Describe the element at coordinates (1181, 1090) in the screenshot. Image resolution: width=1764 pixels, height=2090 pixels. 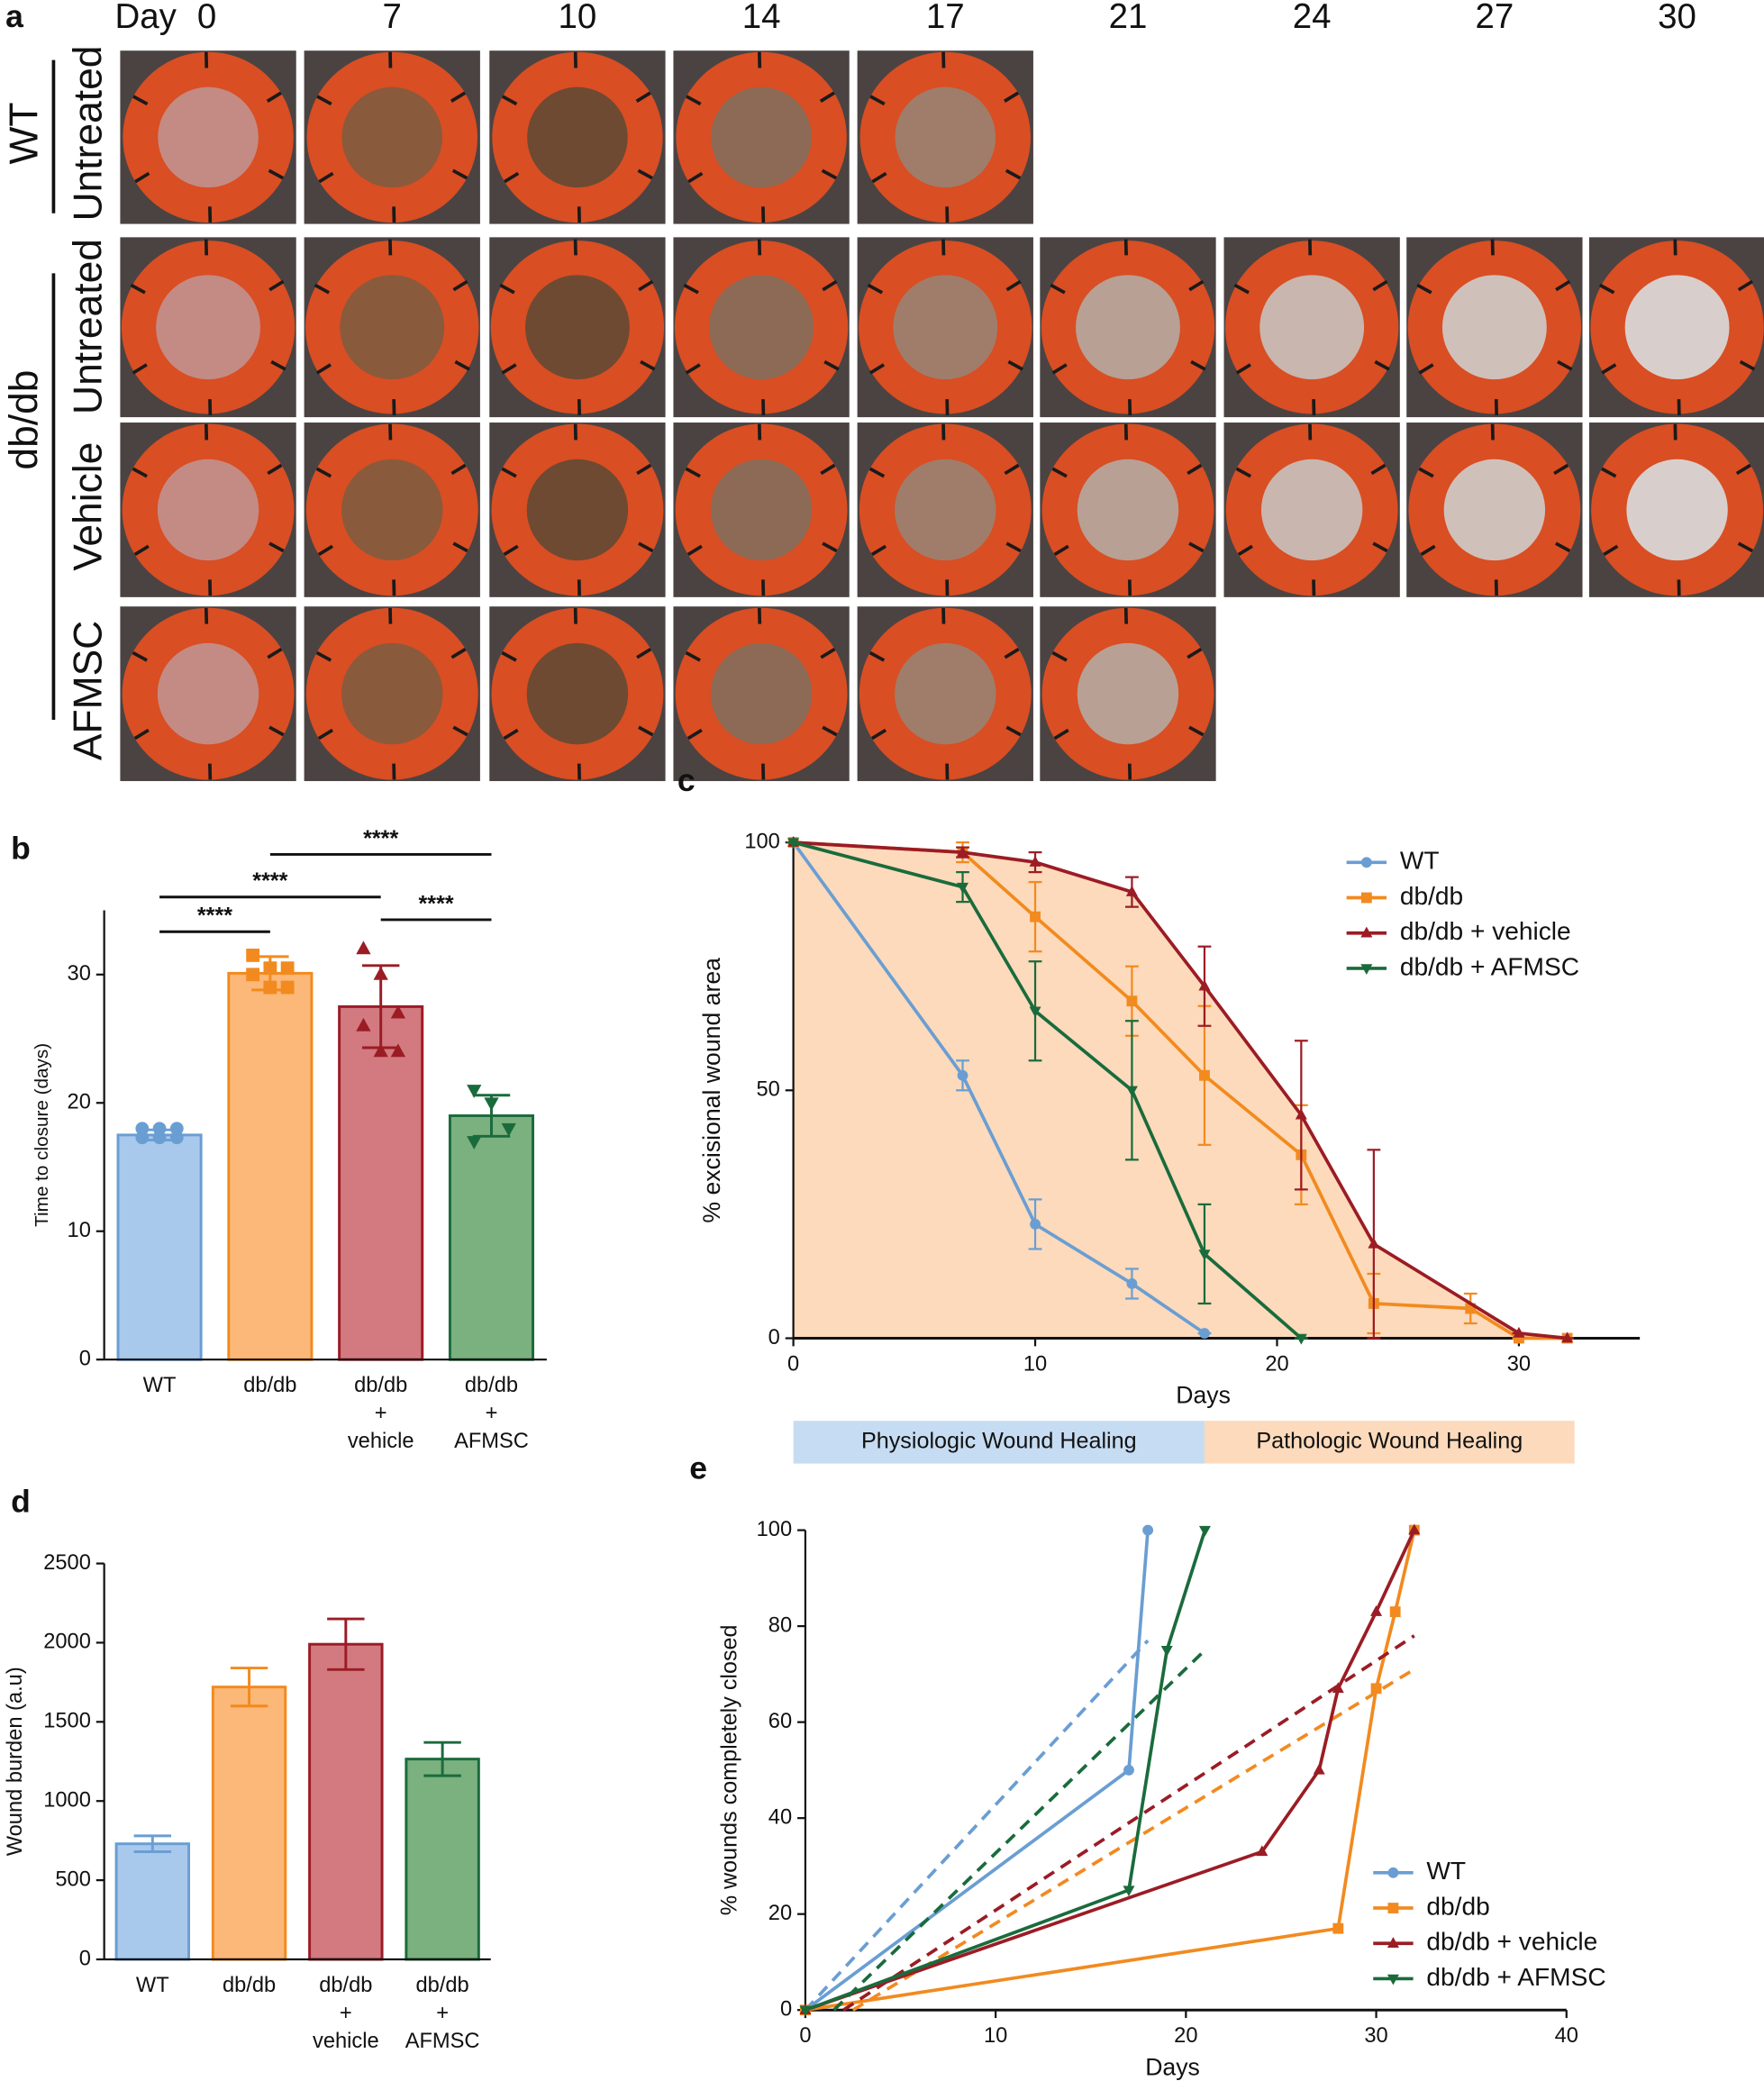
I see `area` at that location.